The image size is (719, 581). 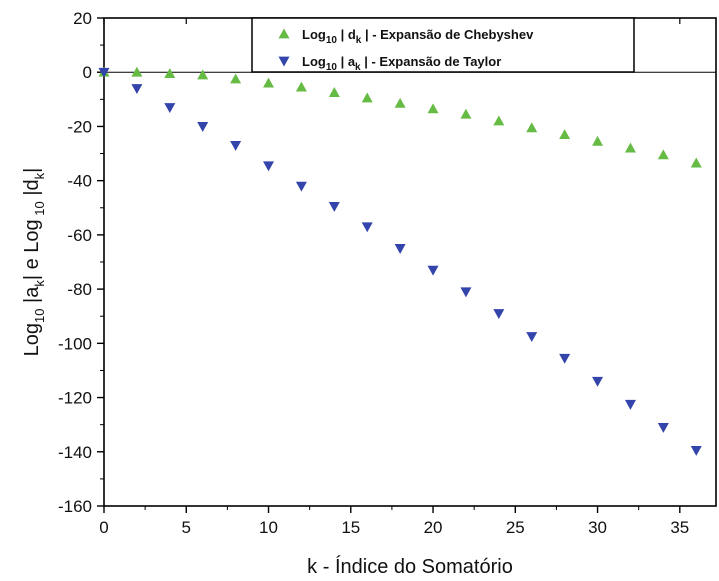 What do you see at coordinates (75, 452) in the screenshot?
I see `y-tick-label: -140` at bounding box center [75, 452].